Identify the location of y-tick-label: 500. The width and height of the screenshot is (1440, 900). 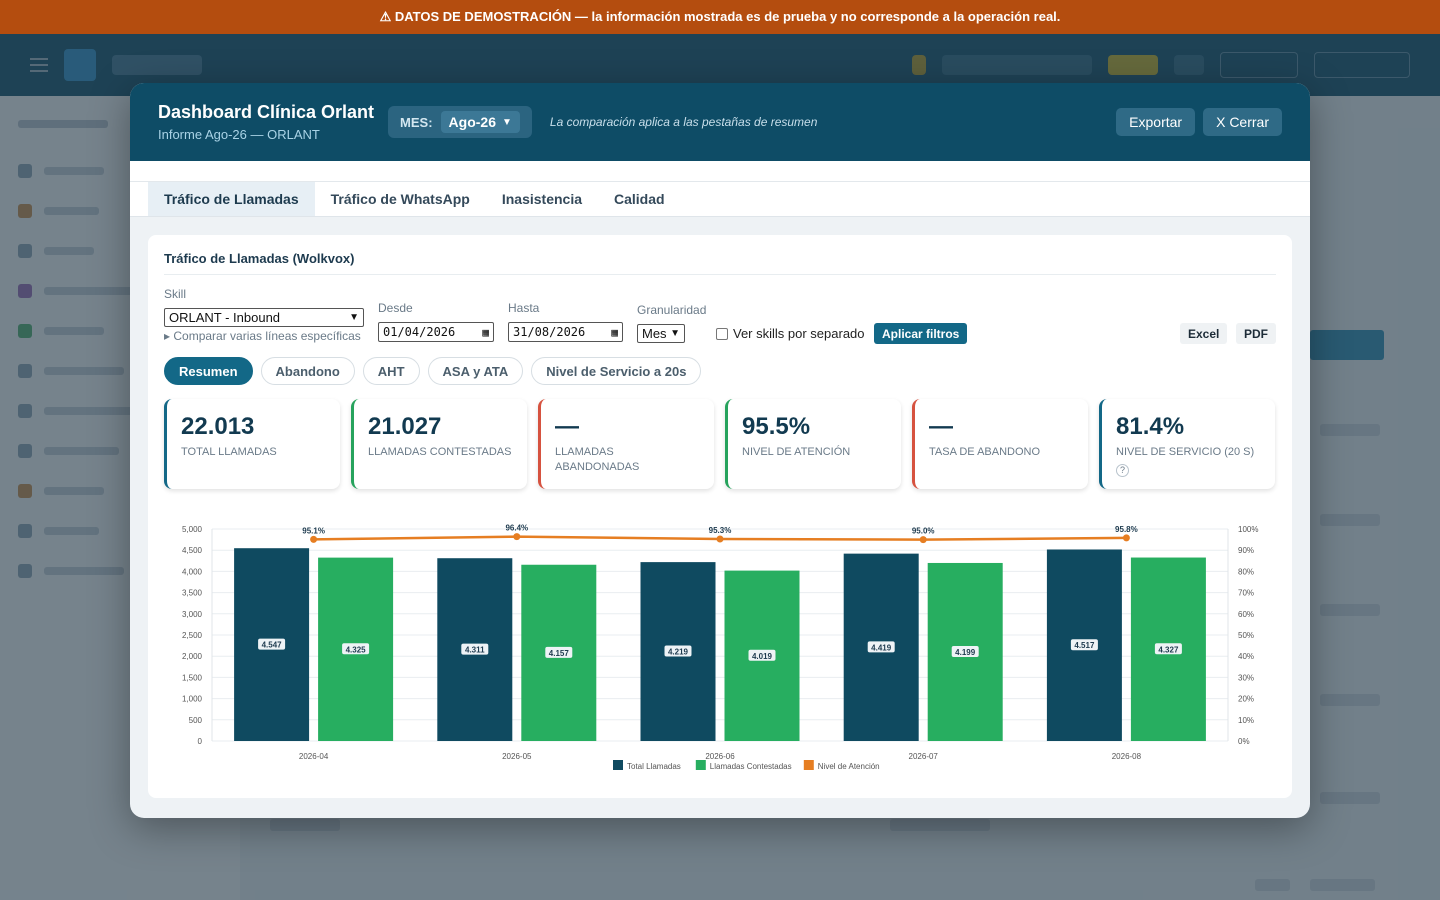
(196, 720).